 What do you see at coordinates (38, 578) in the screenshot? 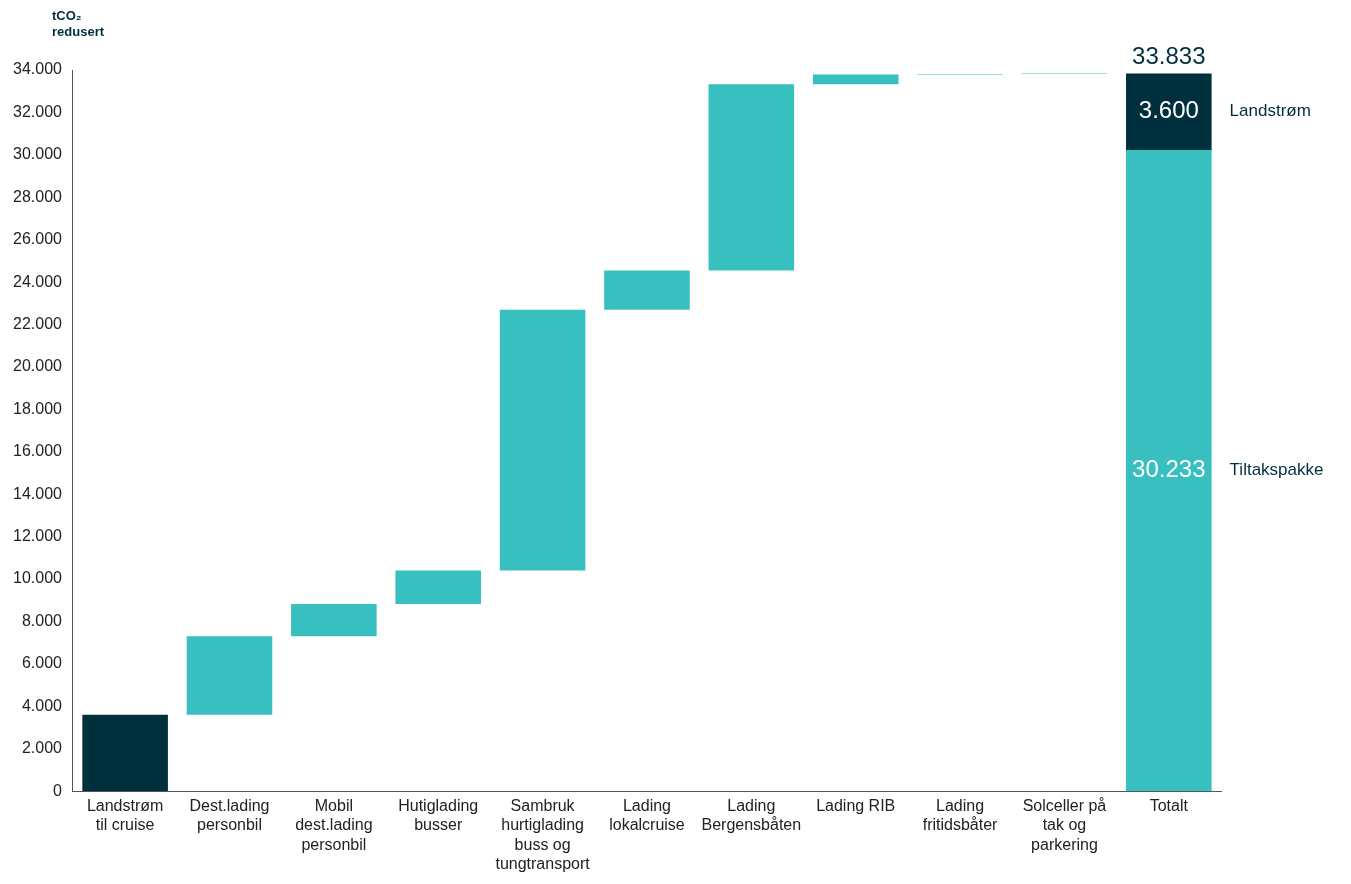
I see `y-tick-label: 10.000` at bounding box center [38, 578].